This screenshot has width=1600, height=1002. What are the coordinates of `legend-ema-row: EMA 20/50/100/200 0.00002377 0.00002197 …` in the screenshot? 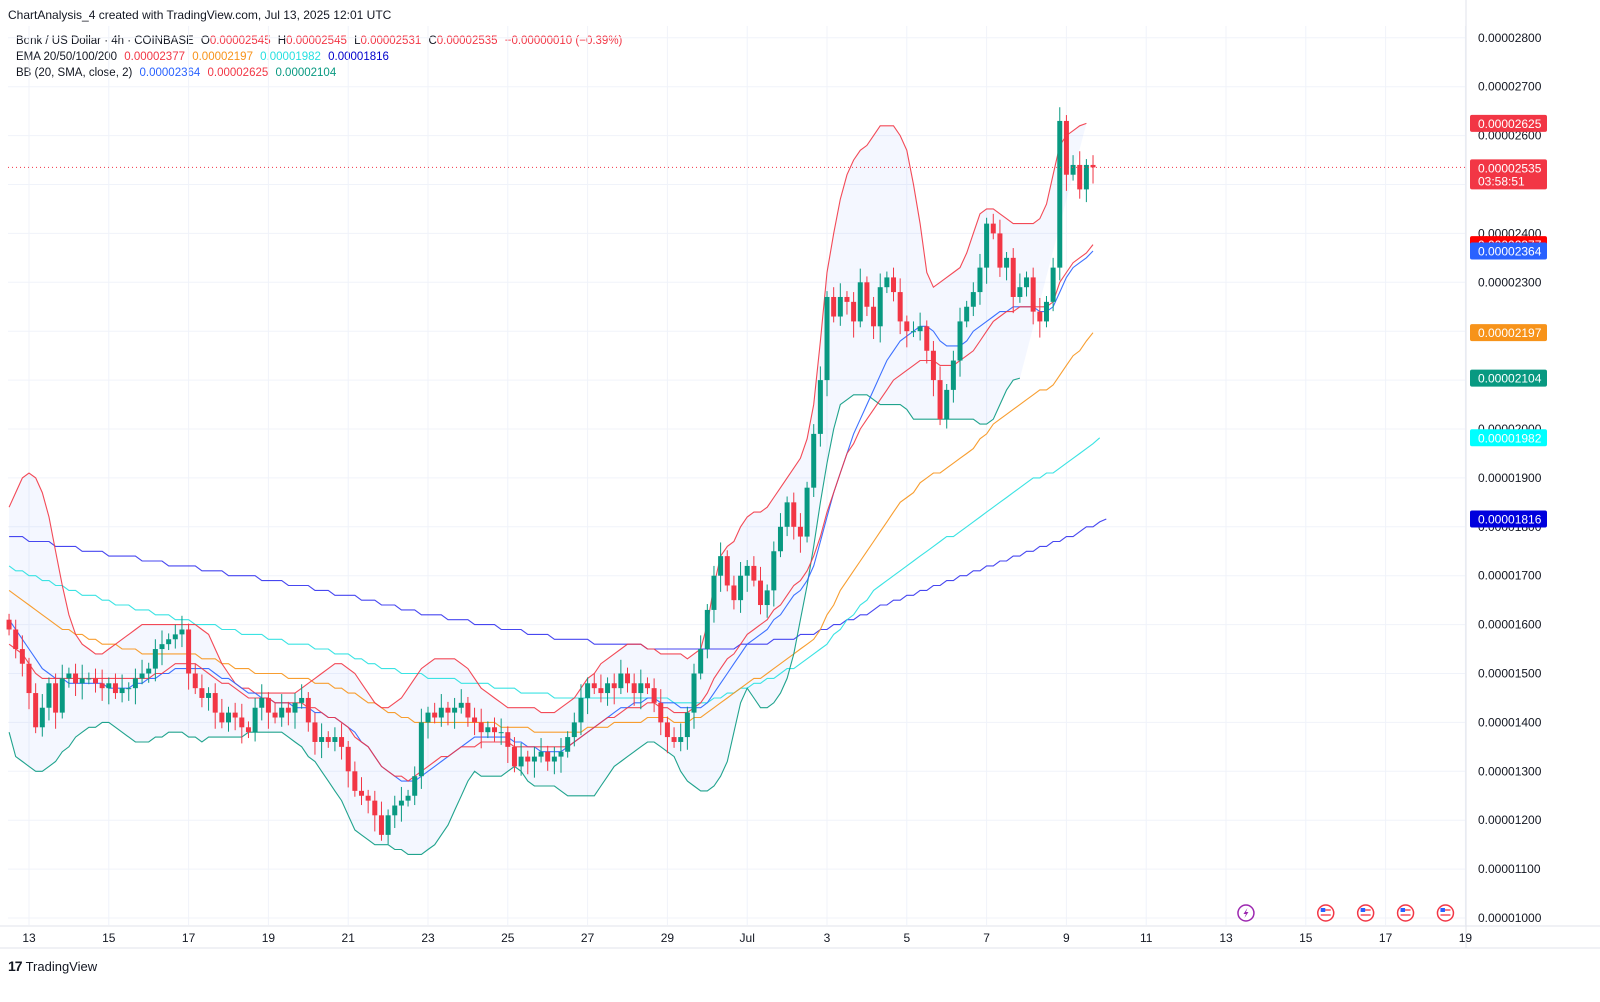 It's located at (321, 57).